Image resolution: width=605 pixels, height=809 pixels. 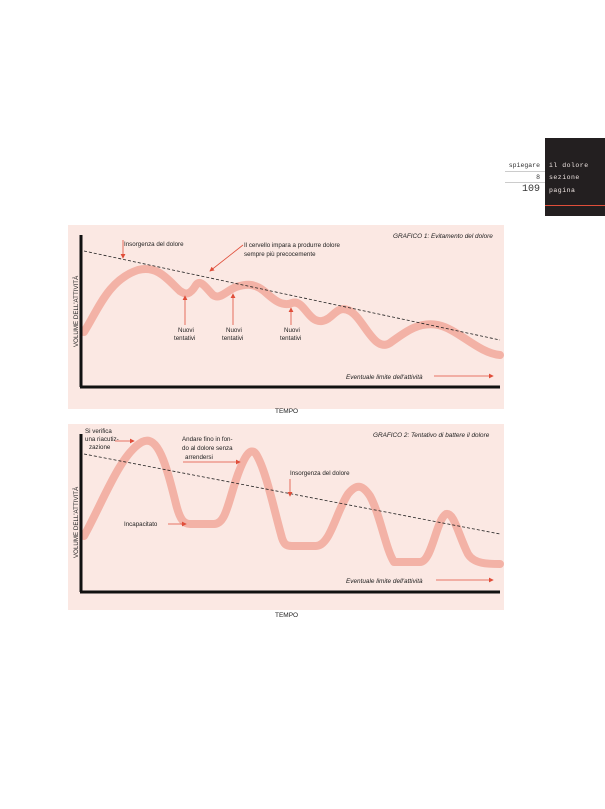 I want to click on chart2-ylabel: VOLUME DELL'ATTIVITÀ, so click(x=76, y=522).